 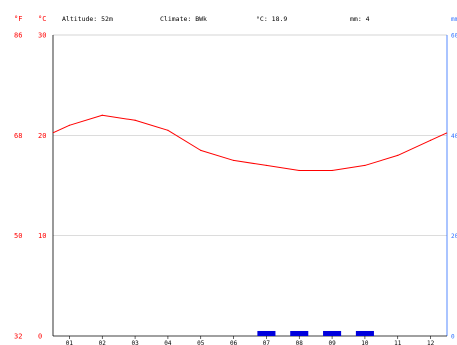 I want to click on month-tick-label: 04, so click(x=168, y=342).